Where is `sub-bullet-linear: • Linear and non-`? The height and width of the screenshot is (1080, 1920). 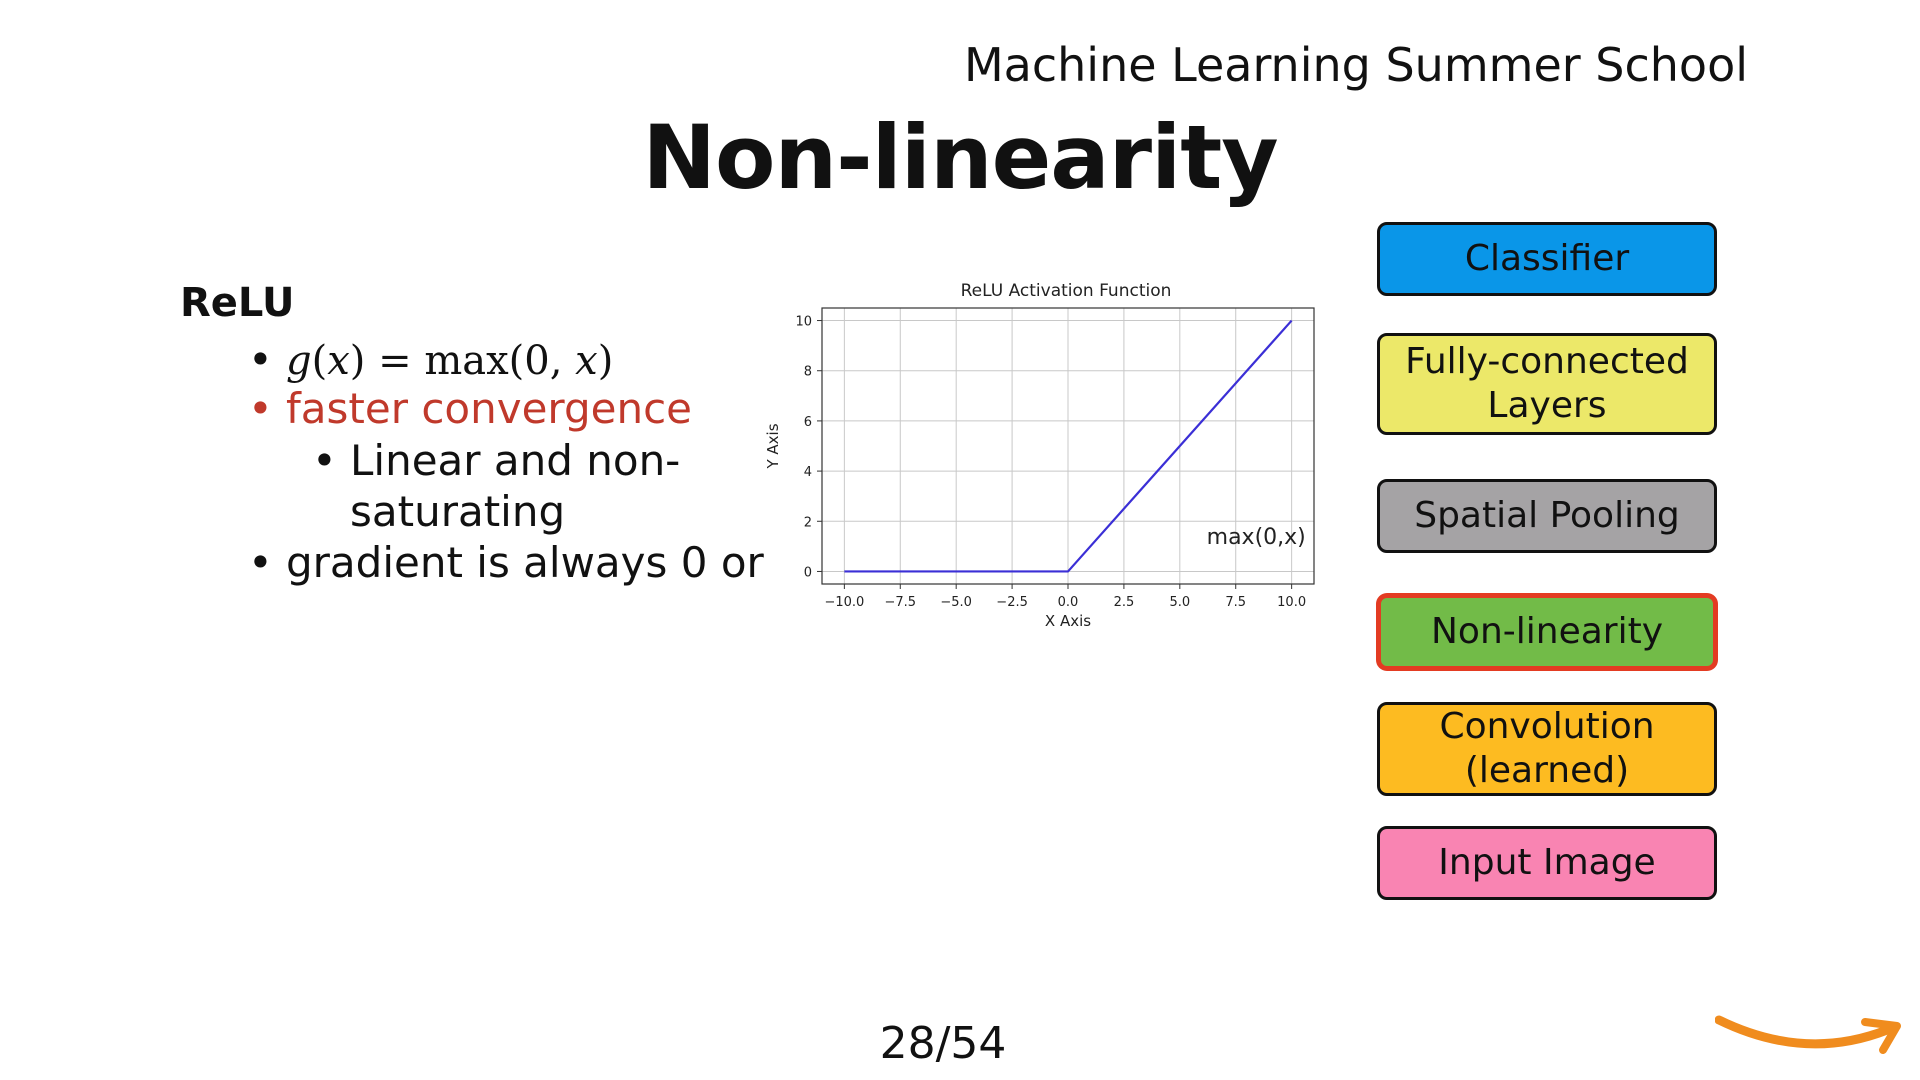
sub-bullet-linear: • Linear and non- is located at coordinates (496, 460).